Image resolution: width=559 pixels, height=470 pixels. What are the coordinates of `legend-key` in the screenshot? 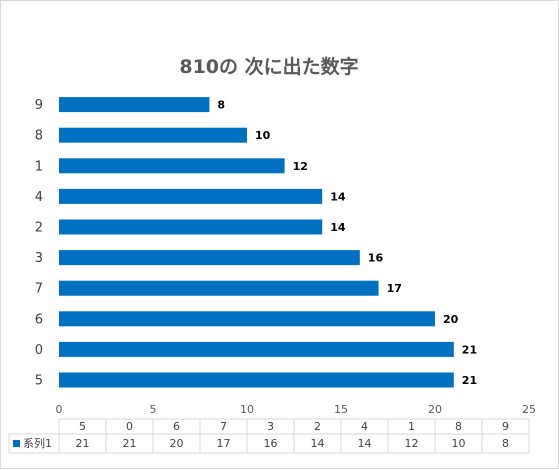 It's located at (16, 443).